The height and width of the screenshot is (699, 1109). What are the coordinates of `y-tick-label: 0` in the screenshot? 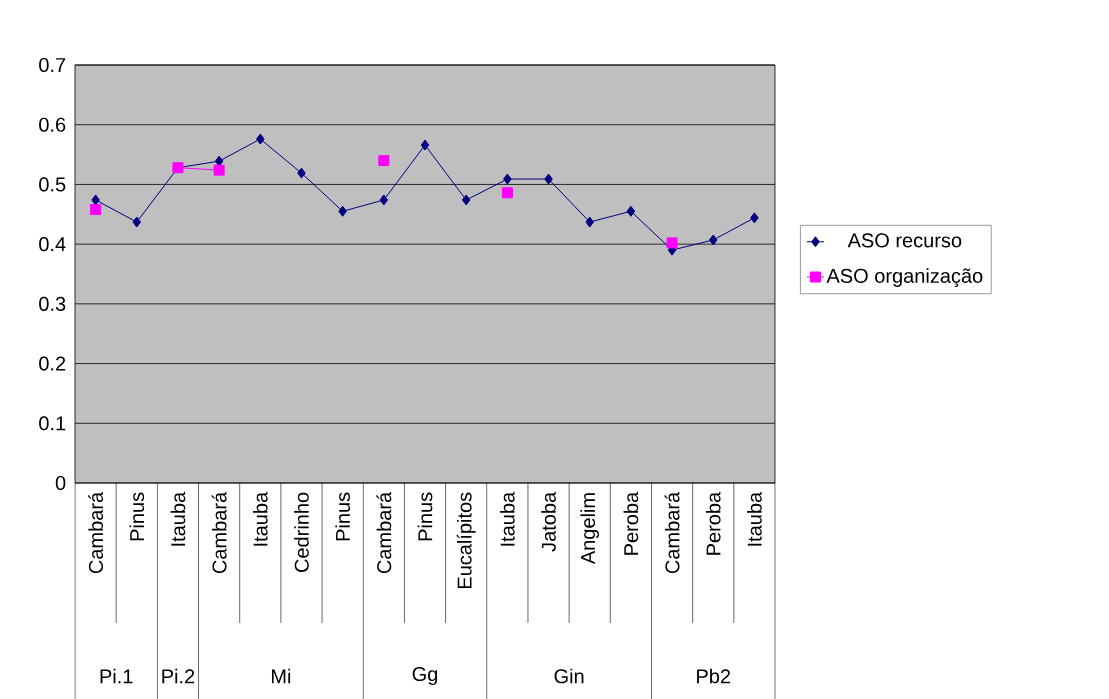 It's located at (60, 483).